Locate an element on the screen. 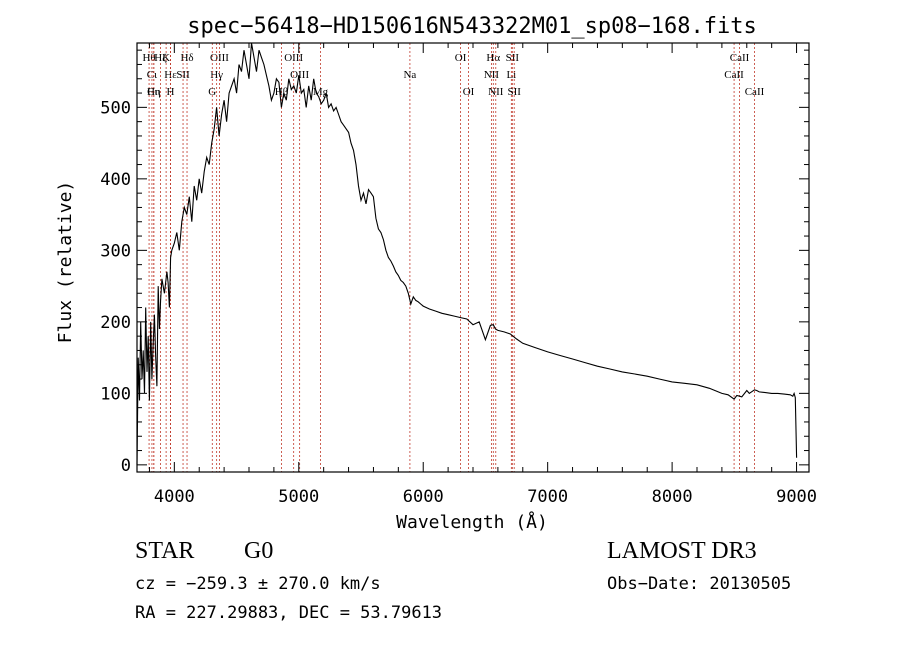 This screenshot has width=900, height=649. y-tick-label: 400 is located at coordinates (115, 180).